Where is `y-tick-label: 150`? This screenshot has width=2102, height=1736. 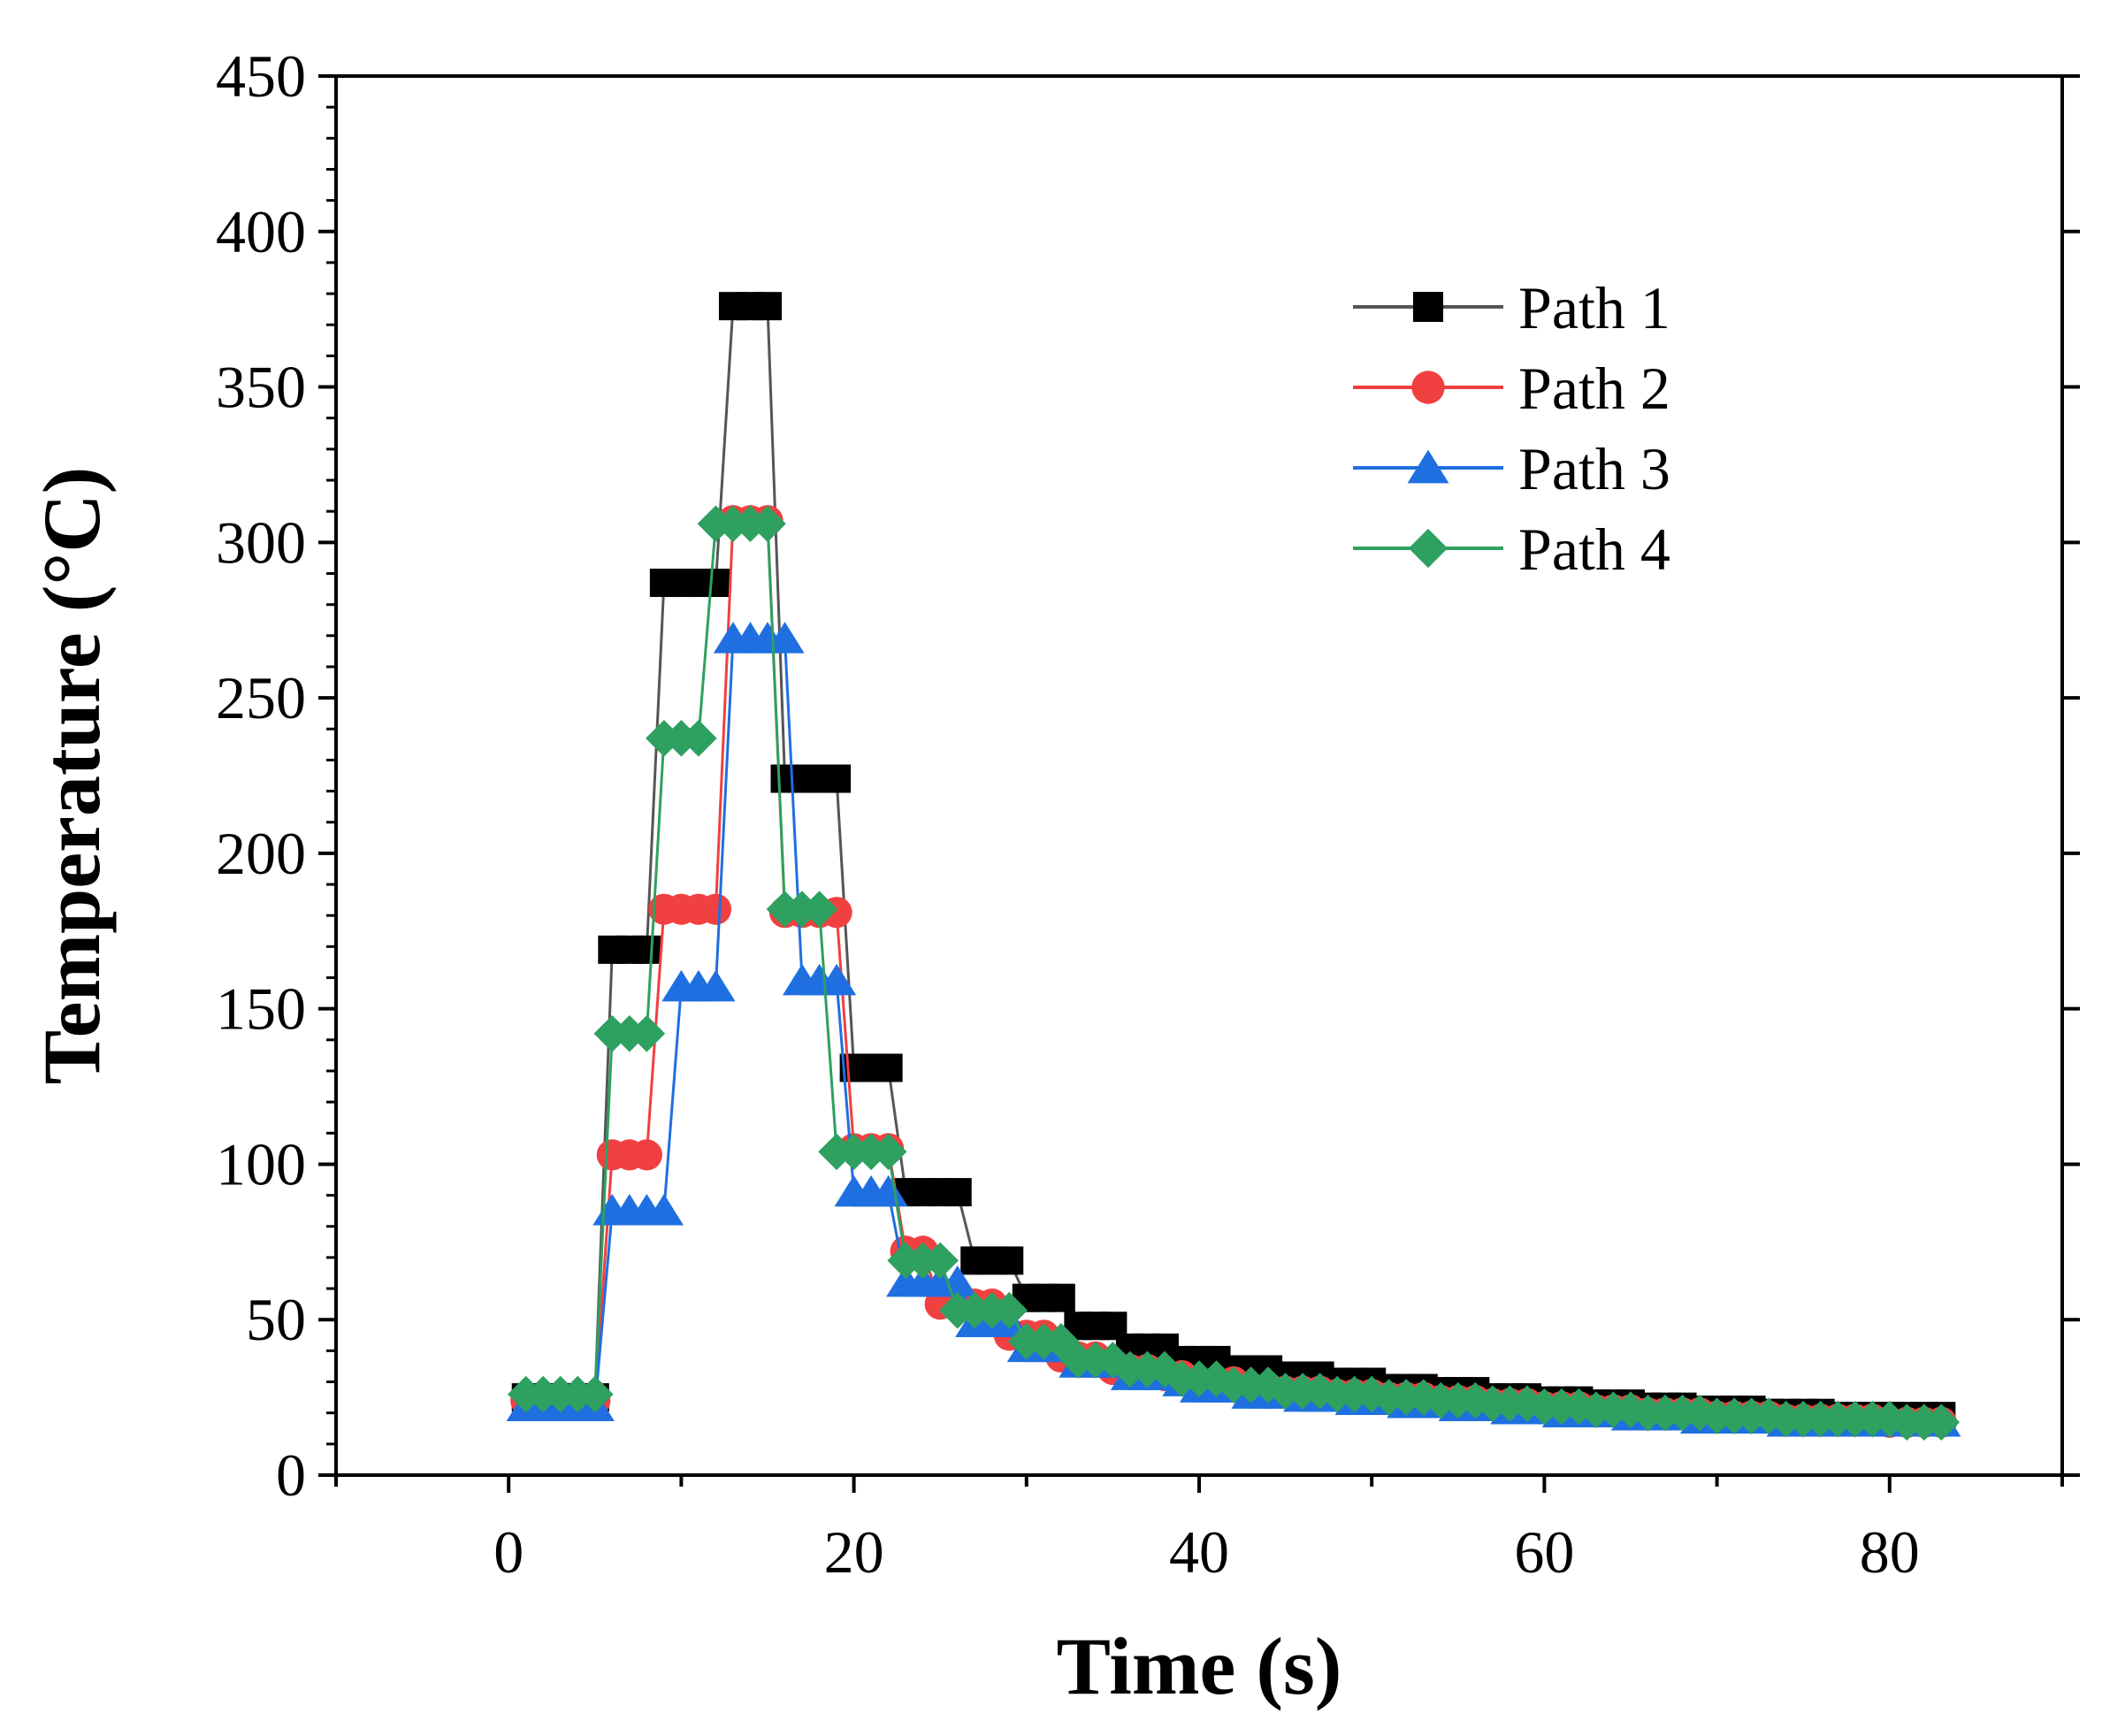
y-tick-label: 150 is located at coordinates (261, 1009).